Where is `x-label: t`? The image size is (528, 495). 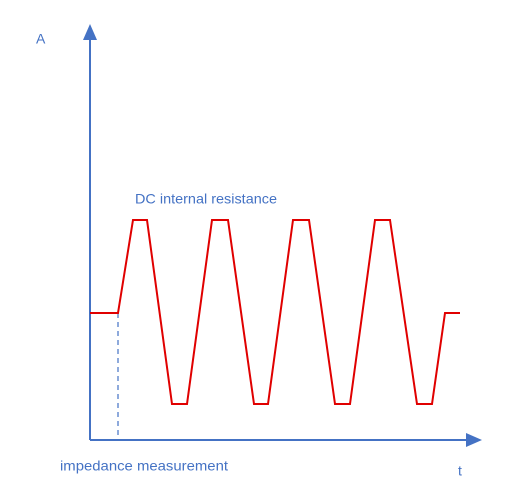
x-label: t is located at coordinates (460, 471).